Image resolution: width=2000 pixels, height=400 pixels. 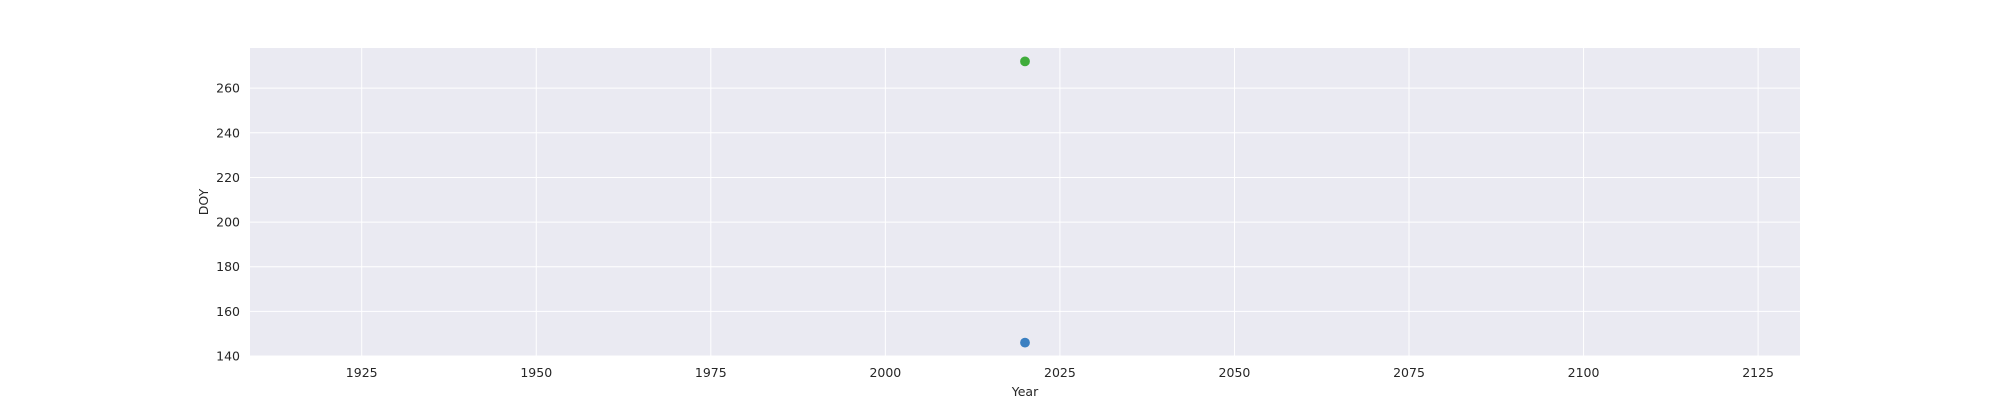 I want to click on y-tick-label: 260, so click(x=228, y=88).